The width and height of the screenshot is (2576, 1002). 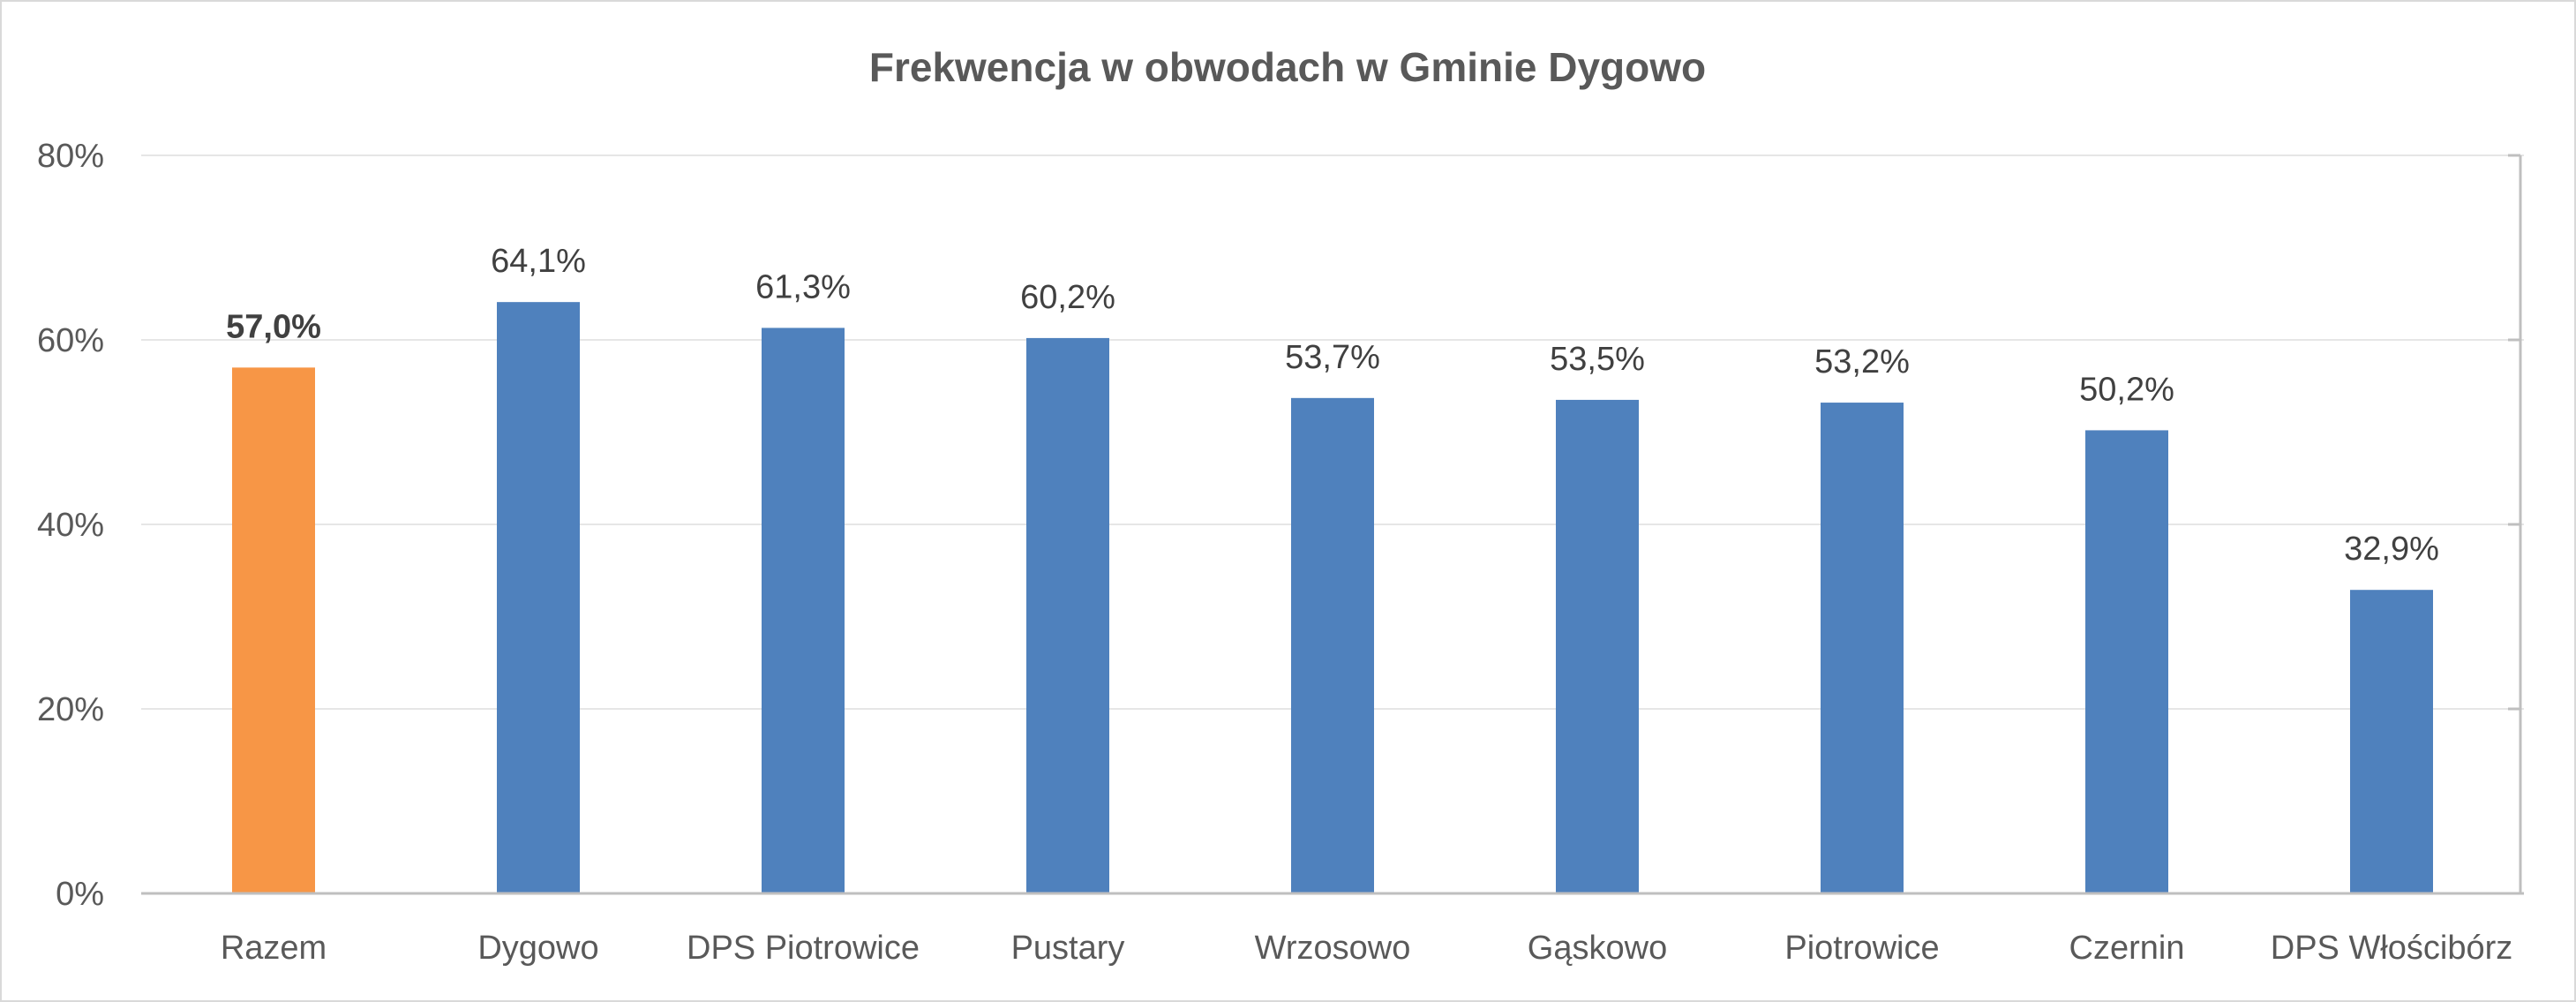 I want to click on bar-razem, so click(x=273, y=631).